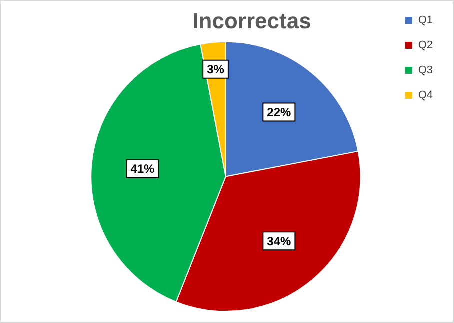 The width and height of the screenshot is (454, 323). I want to click on data-label: 41%, so click(143, 169).